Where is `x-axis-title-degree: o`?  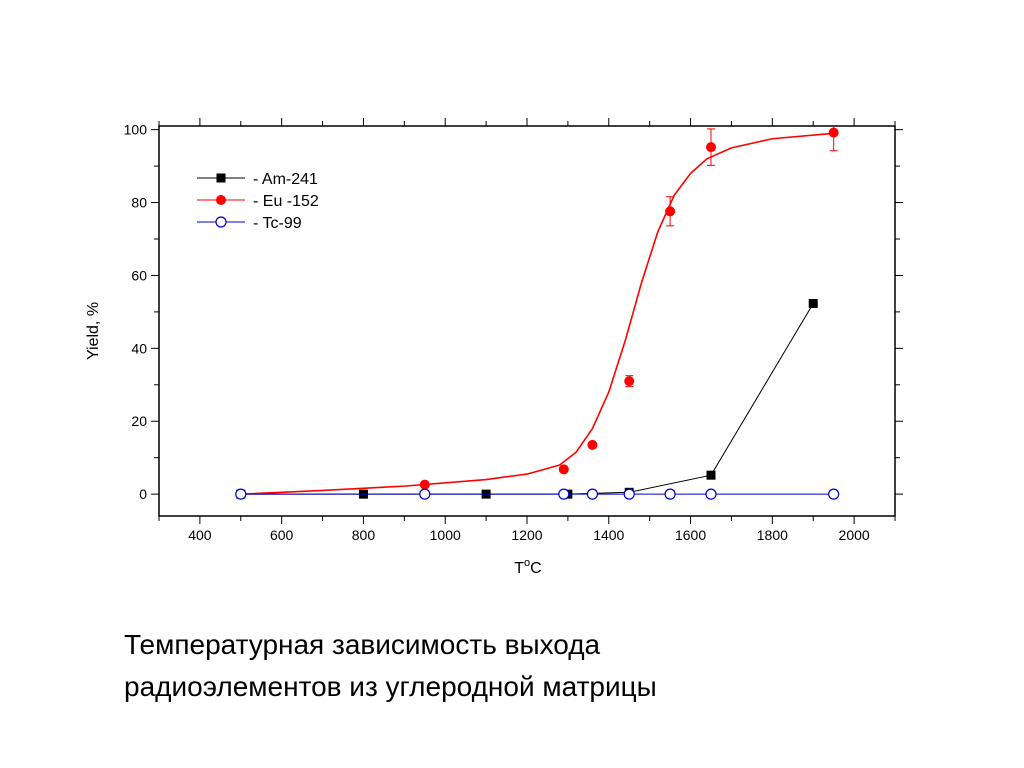 x-axis-title-degree: o is located at coordinates (527, 563).